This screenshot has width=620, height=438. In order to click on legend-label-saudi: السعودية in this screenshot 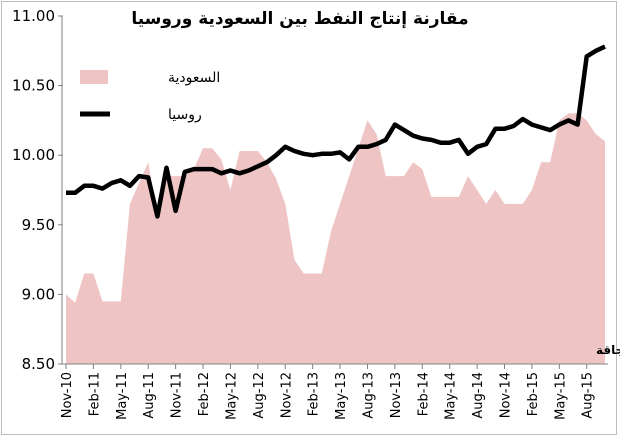, I will do `click(194, 78)`.